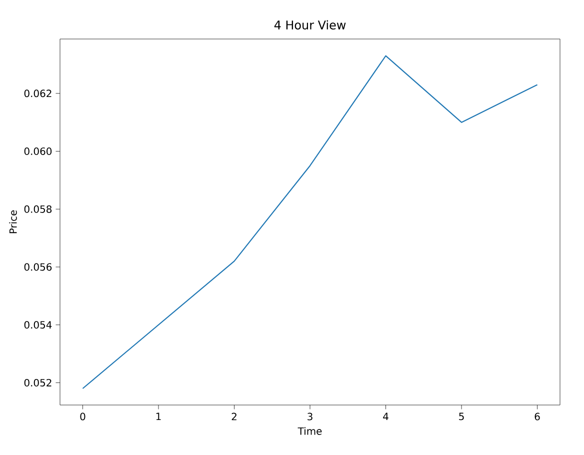 The width and height of the screenshot is (584, 455). I want to click on x-tick-label: 6, so click(537, 416).